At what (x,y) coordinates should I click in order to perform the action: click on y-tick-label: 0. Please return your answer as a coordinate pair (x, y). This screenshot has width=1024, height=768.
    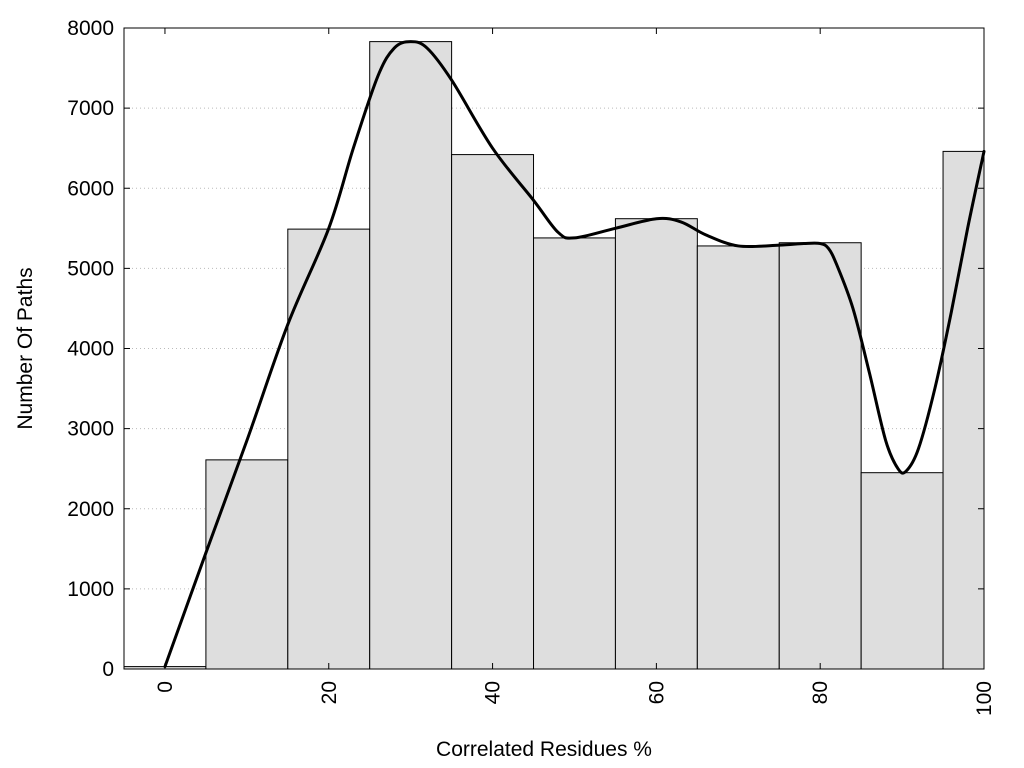
    Looking at the image, I should click on (108, 669).